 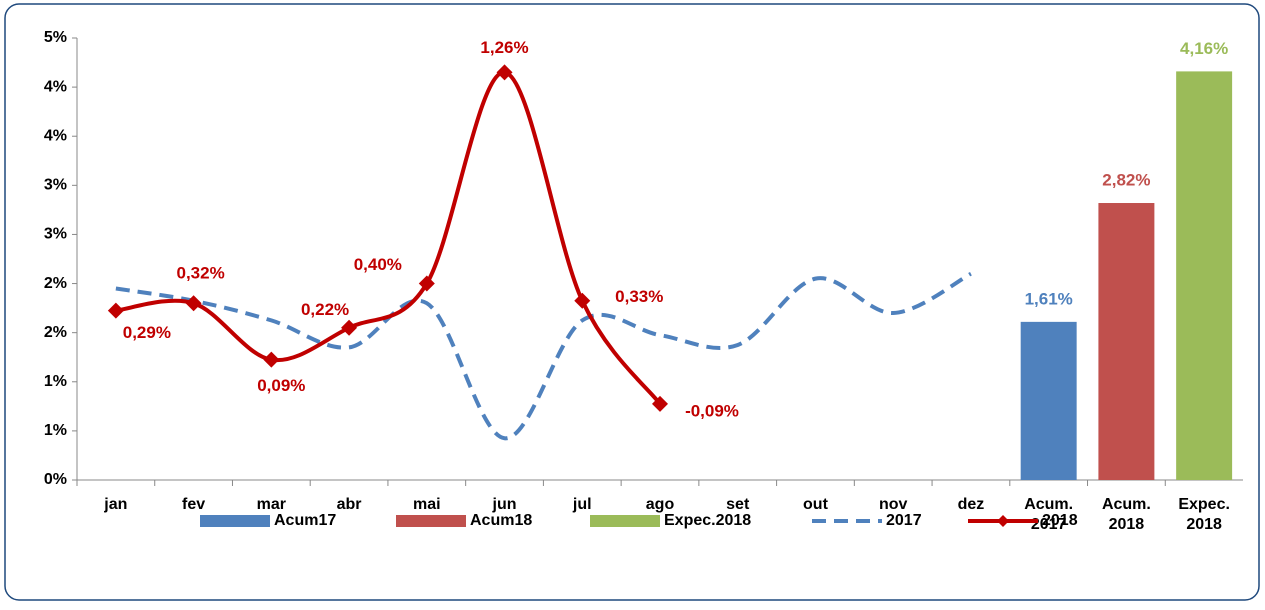 I want to click on y-tick-label: 5%, so click(x=55, y=37).